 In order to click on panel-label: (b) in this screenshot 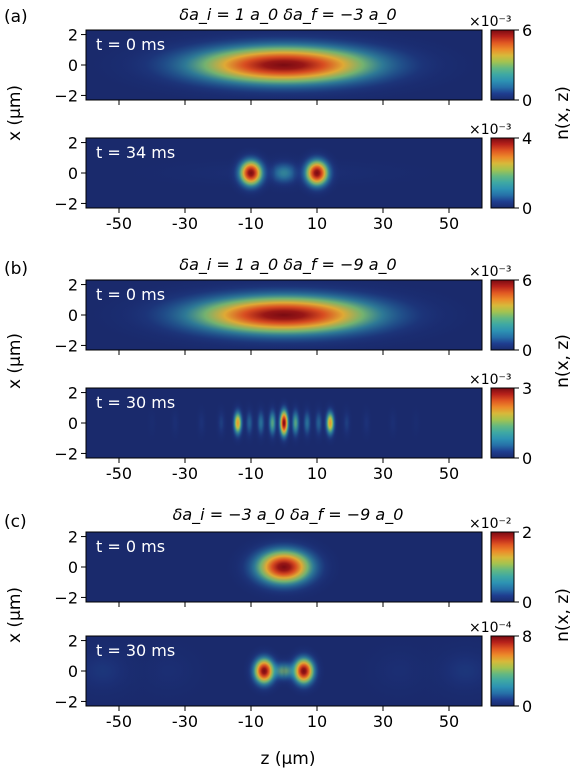, I will do `click(16, 269)`.